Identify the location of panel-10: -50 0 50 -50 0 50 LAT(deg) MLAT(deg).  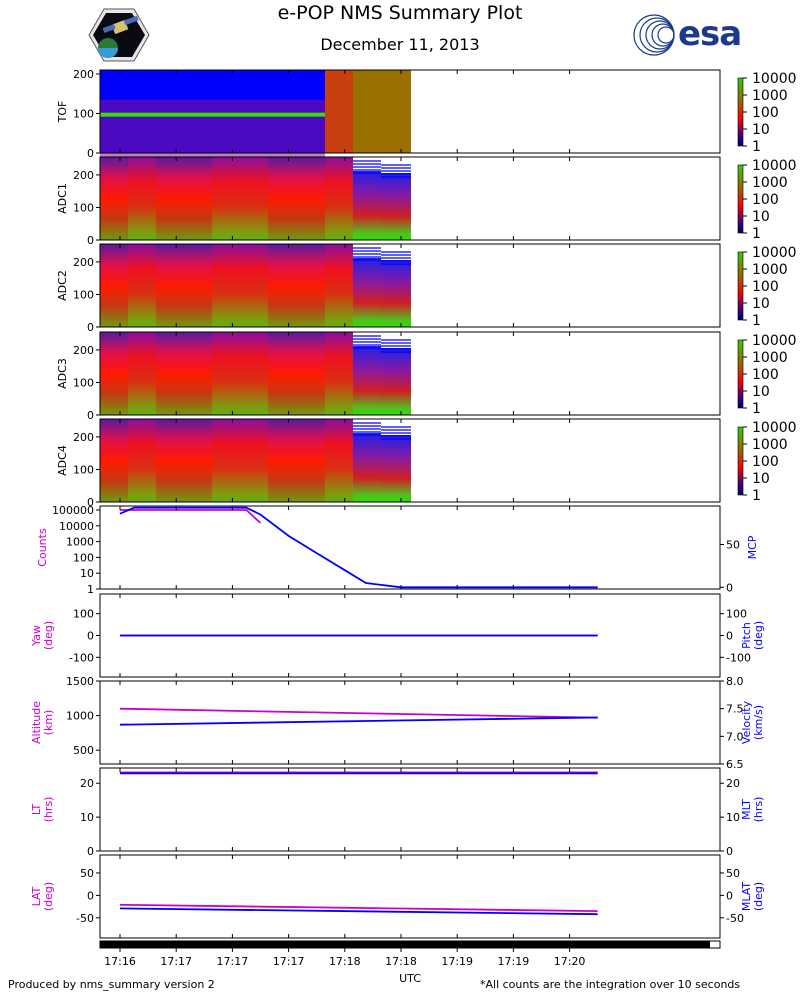
(397, 896).